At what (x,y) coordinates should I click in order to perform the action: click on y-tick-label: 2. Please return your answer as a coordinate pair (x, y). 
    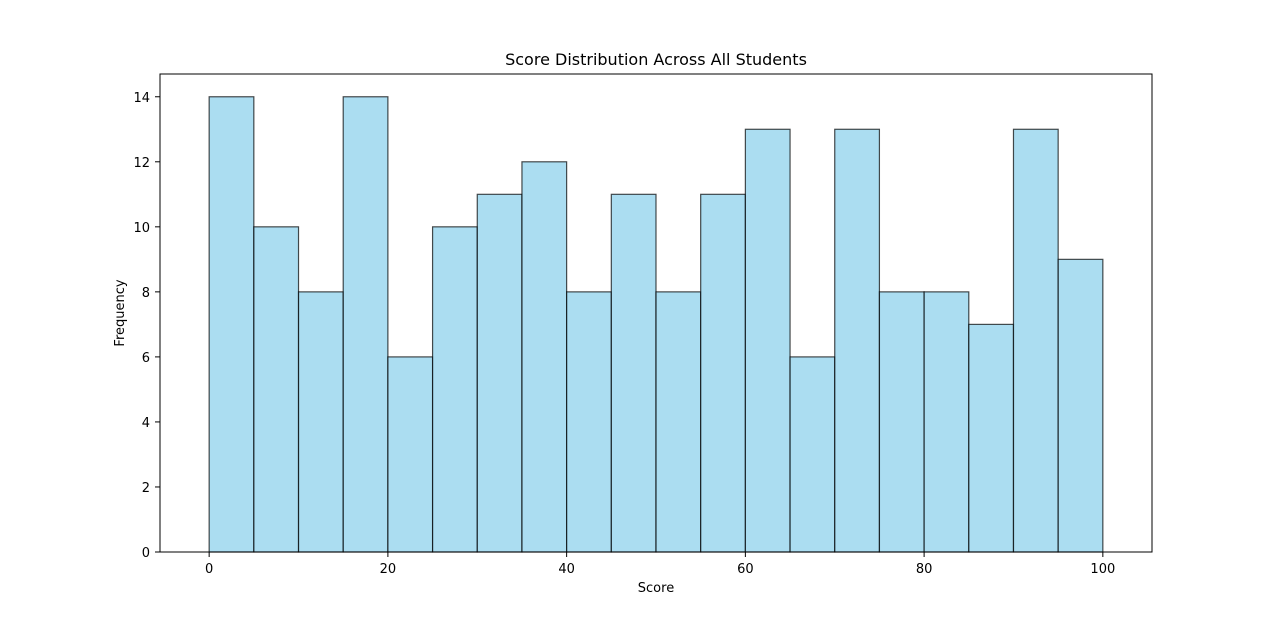
    Looking at the image, I should click on (146, 488).